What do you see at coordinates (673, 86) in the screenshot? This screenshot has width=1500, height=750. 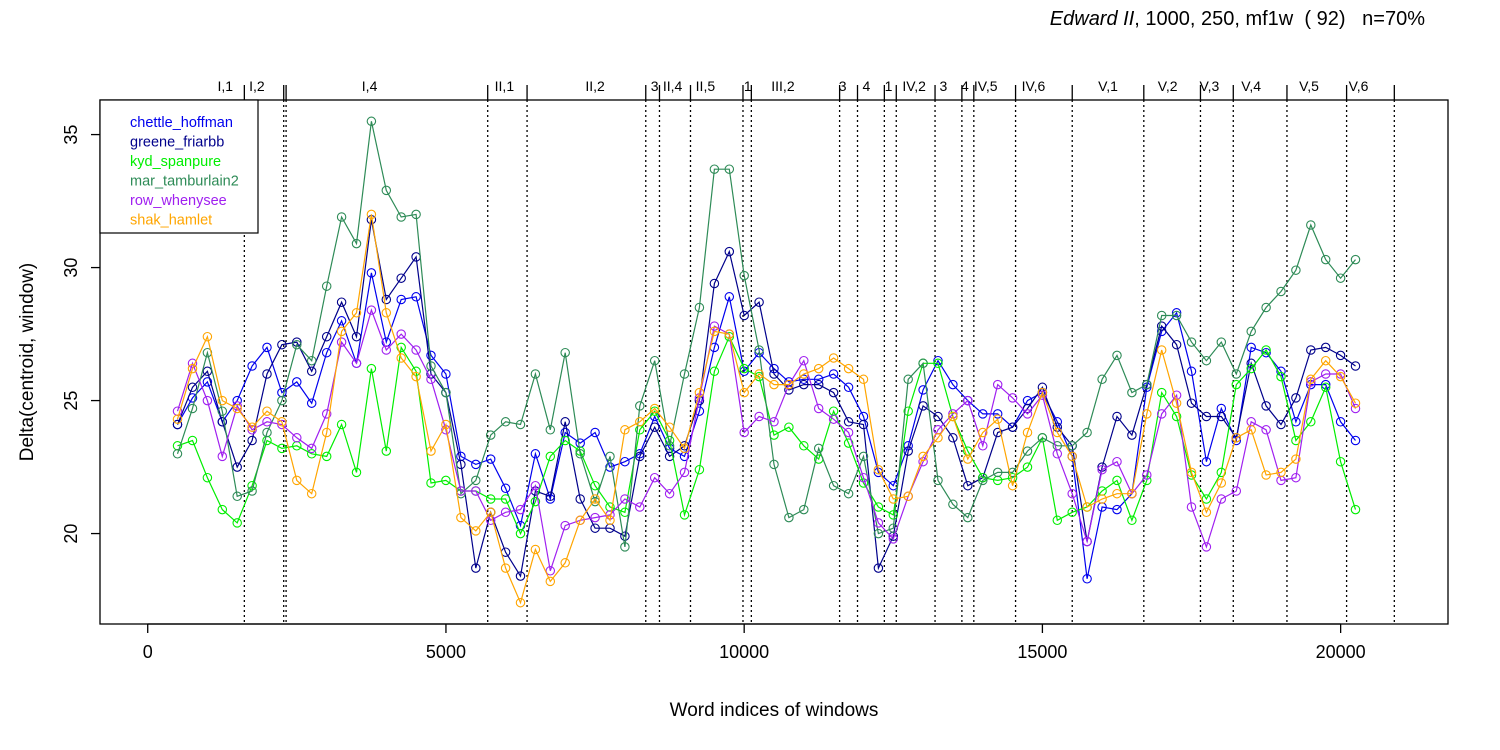 I see `scene-label: II,4` at bounding box center [673, 86].